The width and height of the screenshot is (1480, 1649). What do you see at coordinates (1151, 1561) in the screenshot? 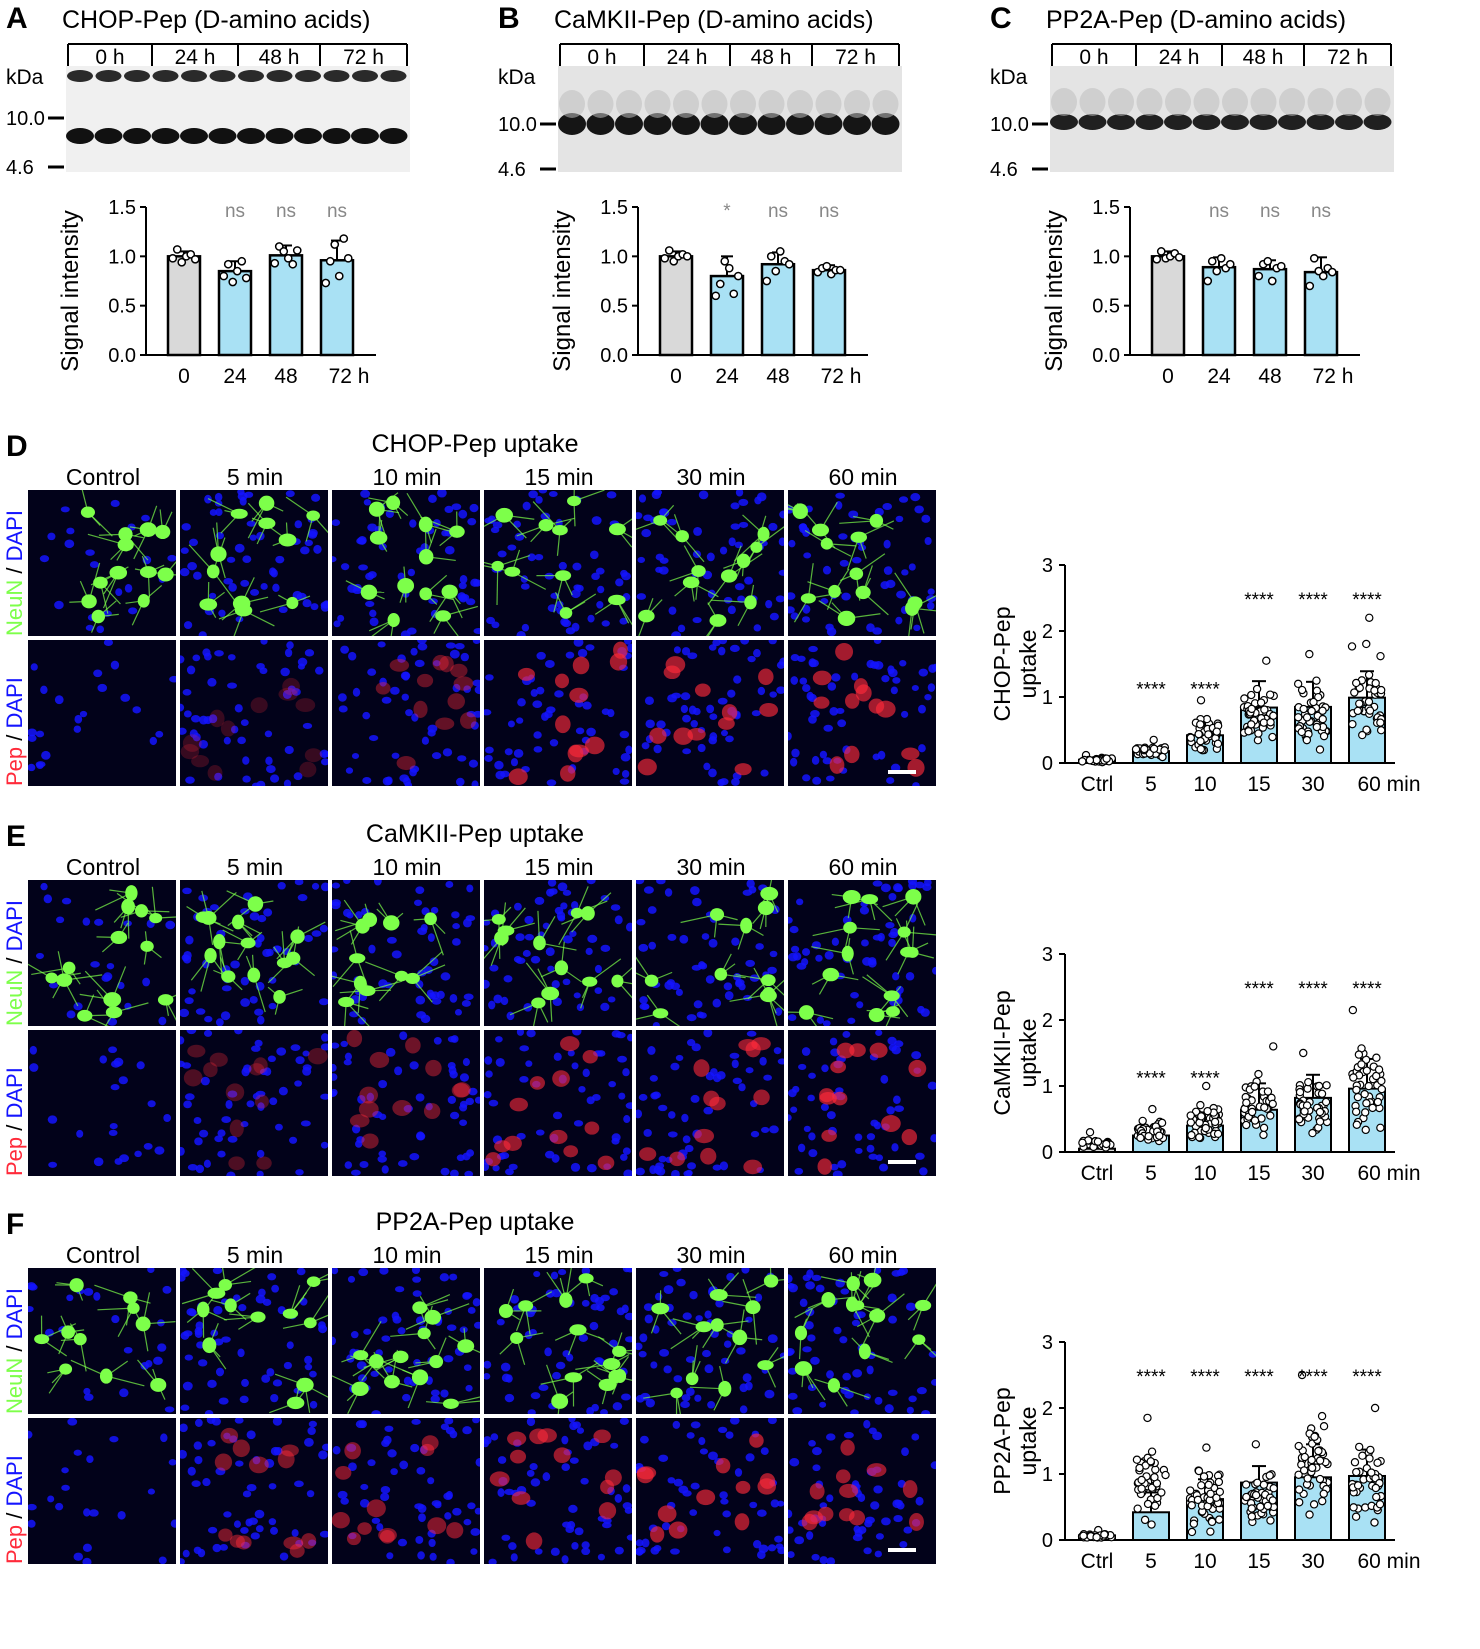
I see `x-tick-label: 5` at bounding box center [1151, 1561].